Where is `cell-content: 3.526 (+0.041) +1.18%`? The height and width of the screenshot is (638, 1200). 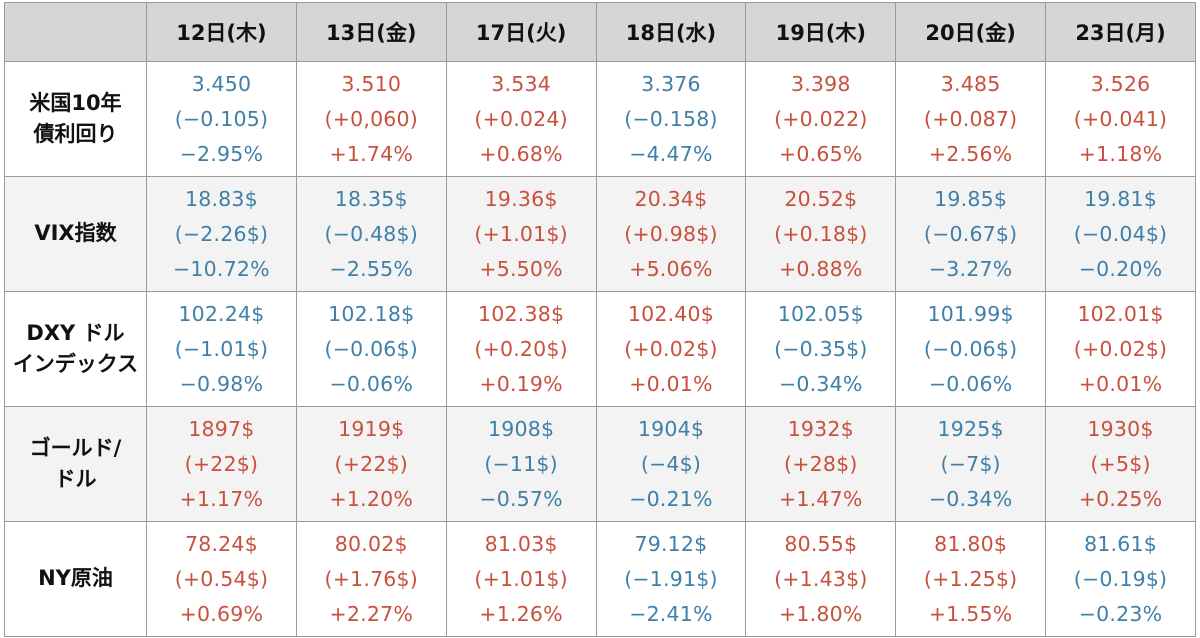 cell-content: 3.526 (+0.041) +1.18% is located at coordinates (1120, 119).